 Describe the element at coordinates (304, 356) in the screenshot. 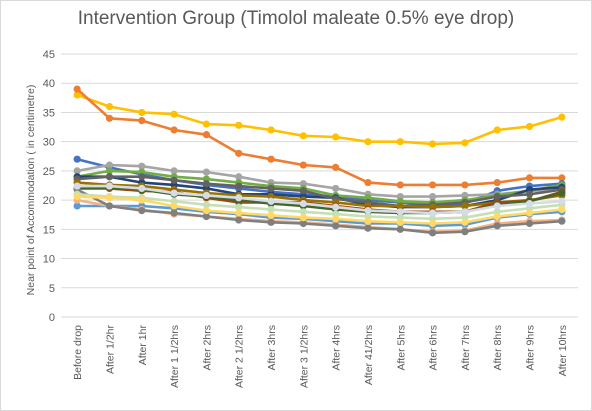

I see `x-tick-label: After 3 1/2hrs` at that location.